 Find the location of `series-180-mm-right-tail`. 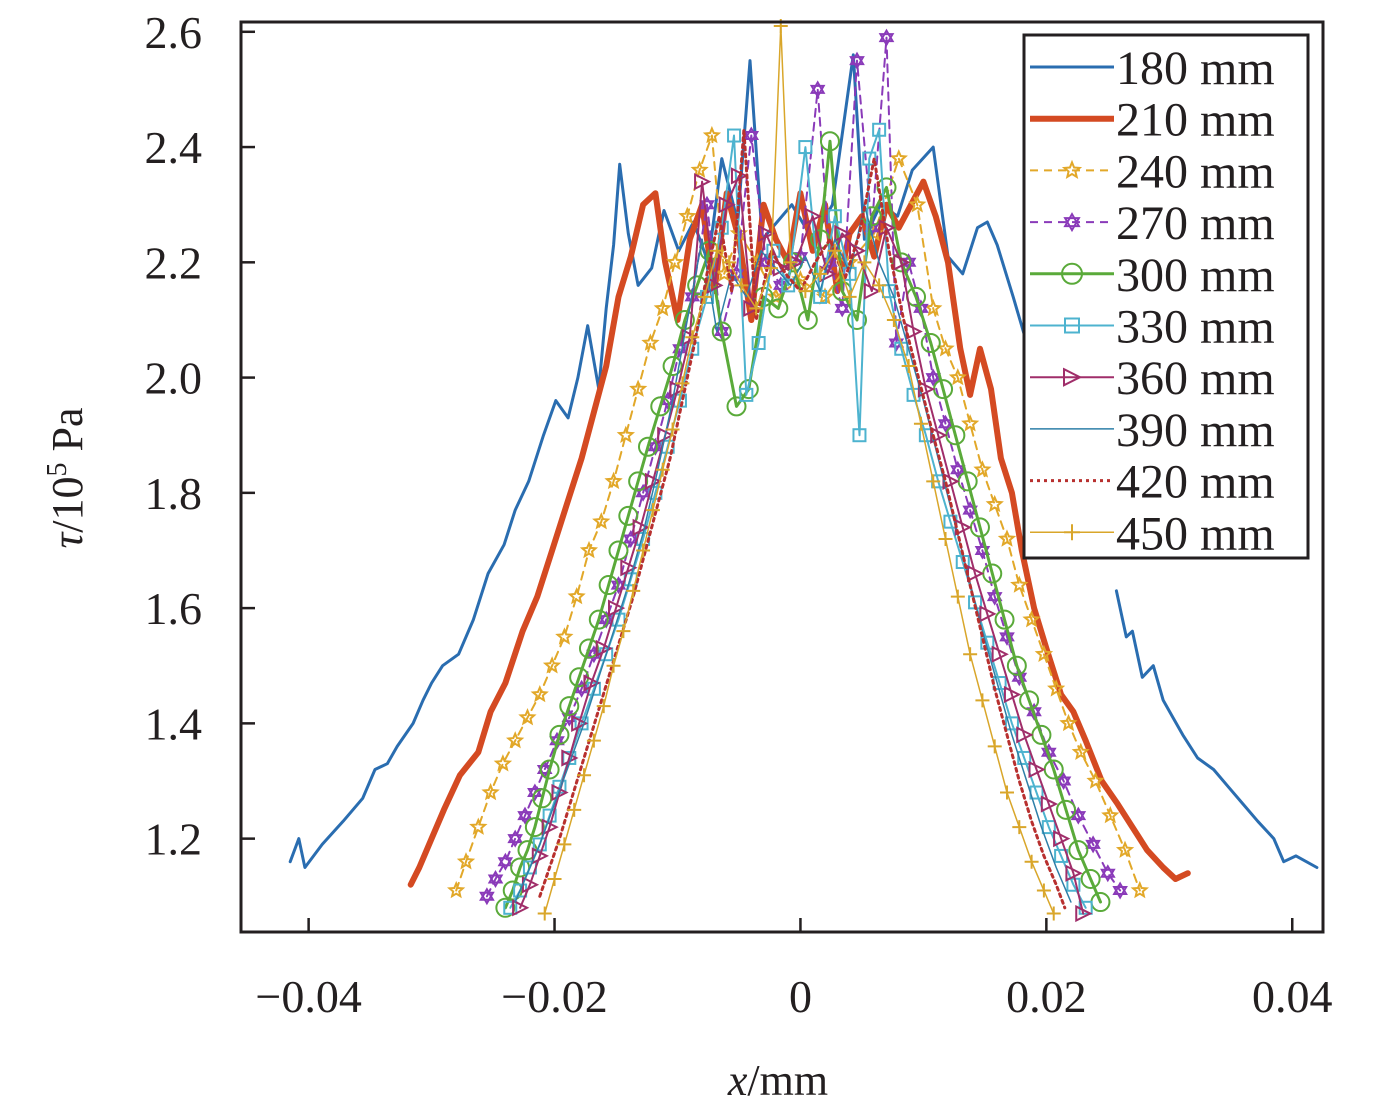

series-180-mm-right-tail is located at coordinates (1216, 729).